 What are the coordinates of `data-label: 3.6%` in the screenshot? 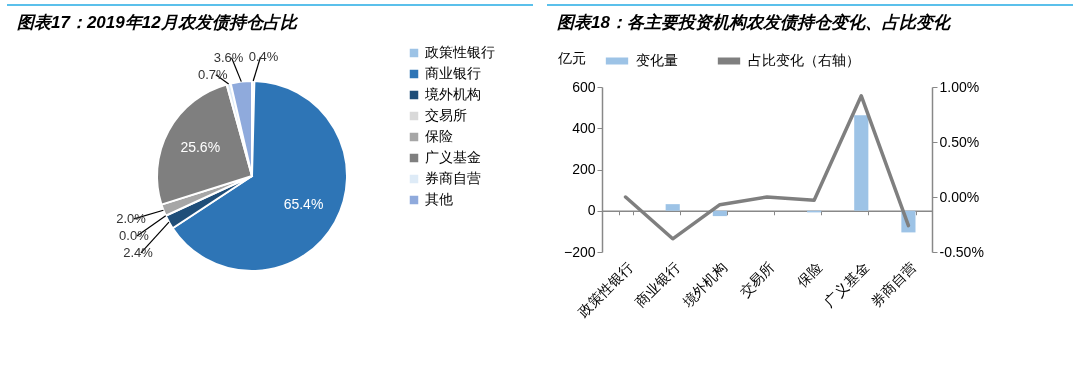 It's located at (228, 57).